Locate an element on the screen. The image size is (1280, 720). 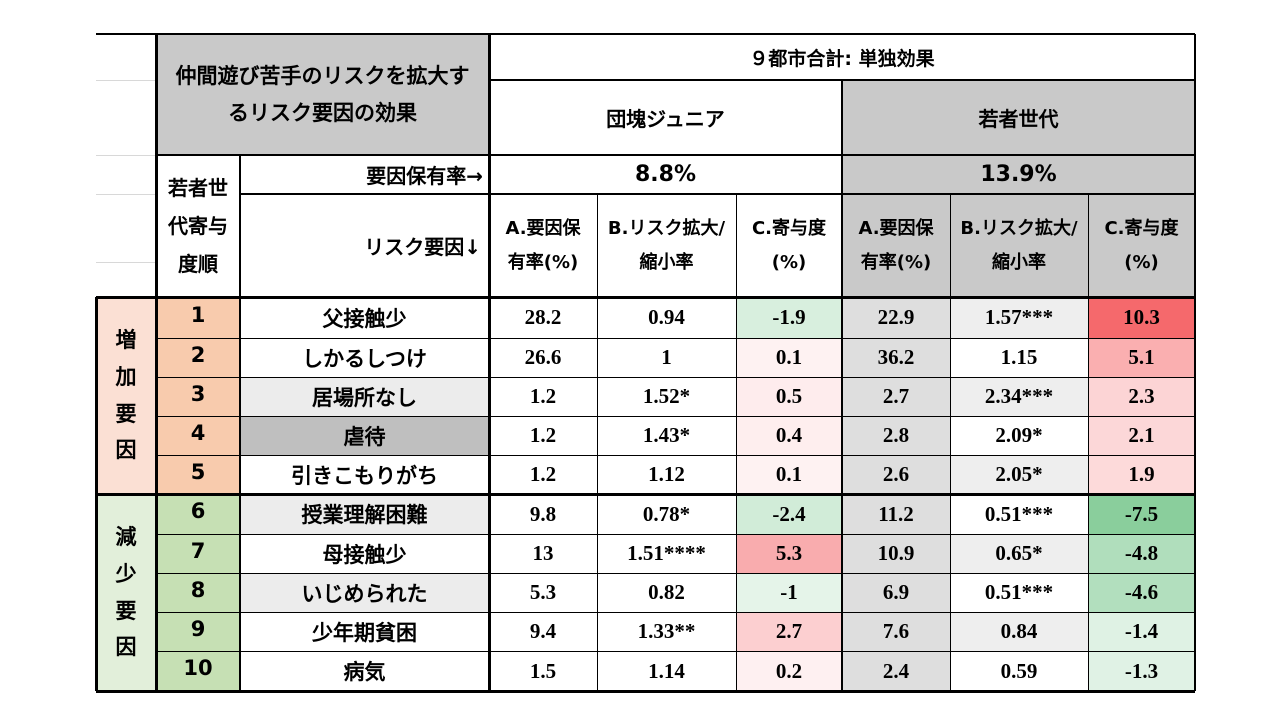
junior-contribution: -1 is located at coordinates (789, 592).